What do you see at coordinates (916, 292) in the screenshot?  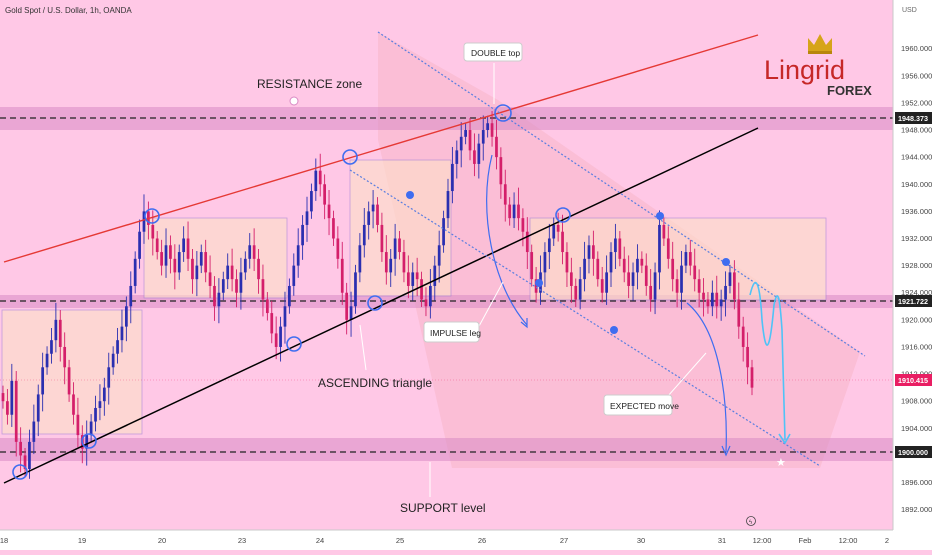 I see `y-tick-label: 1924.000` at bounding box center [916, 292].